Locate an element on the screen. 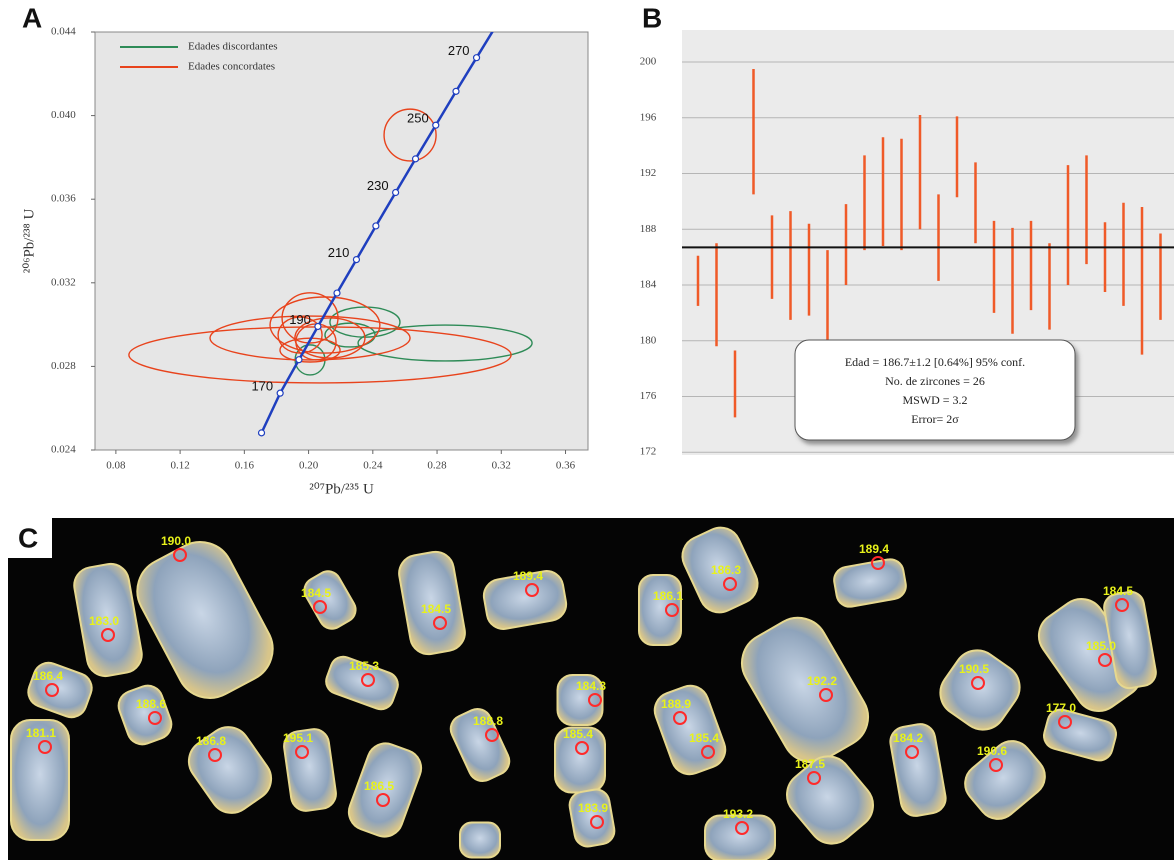  annotation-line: Edad = 186.7±1.2 [0.64%] 95% conf. is located at coordinates (935, 362).